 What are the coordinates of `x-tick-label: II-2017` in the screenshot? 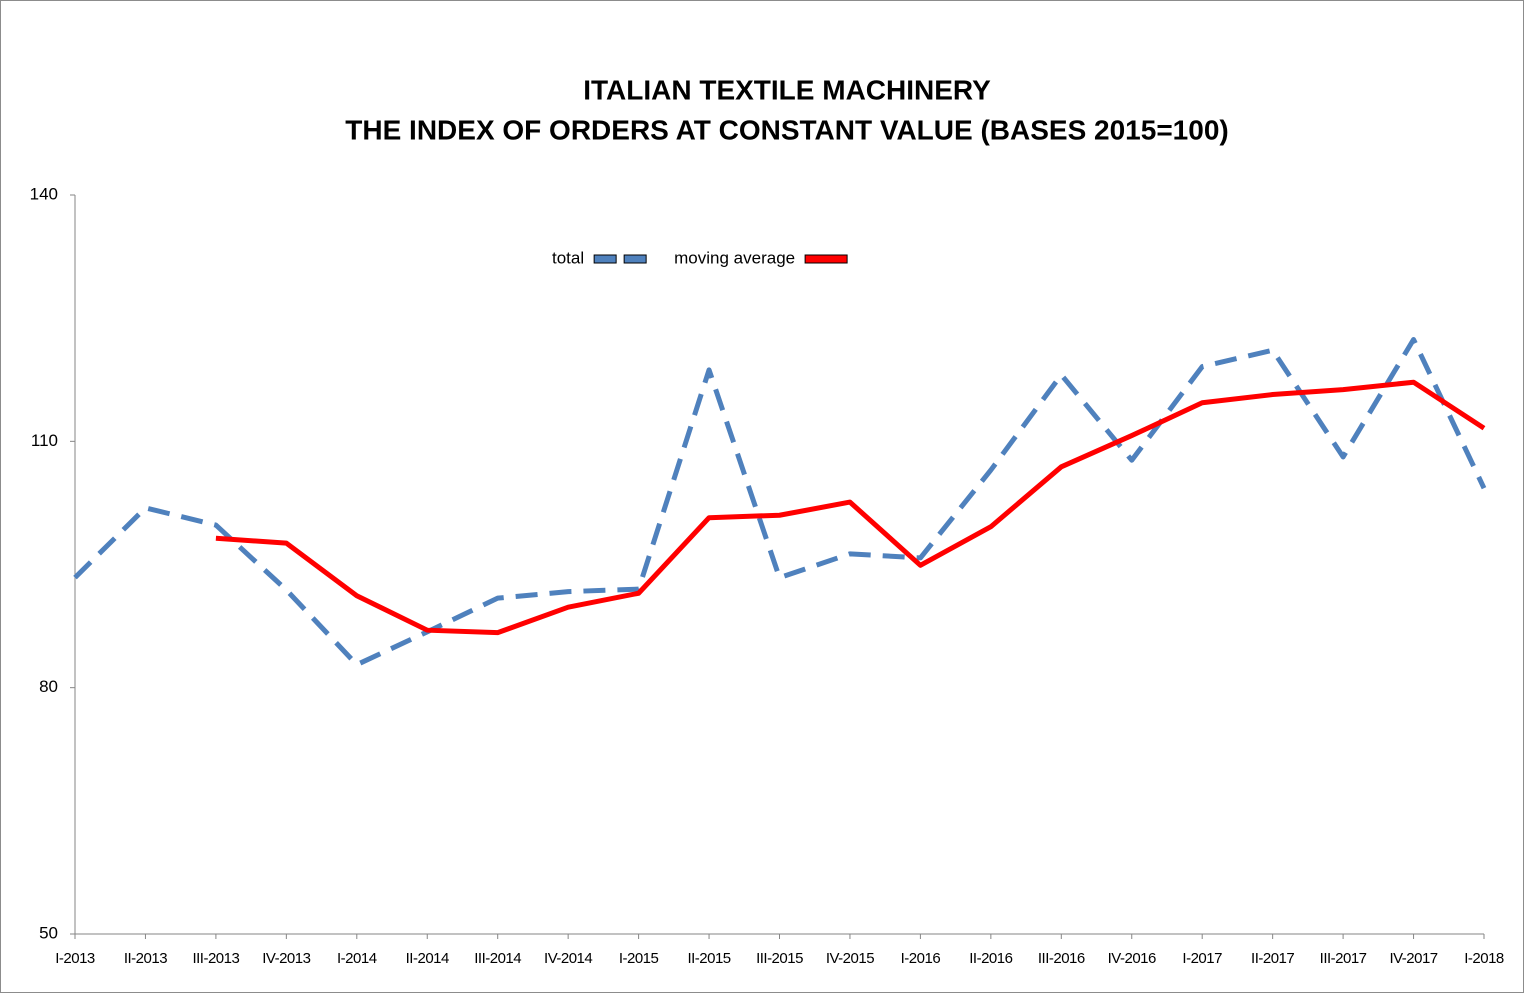 It's located at (1272, 958).